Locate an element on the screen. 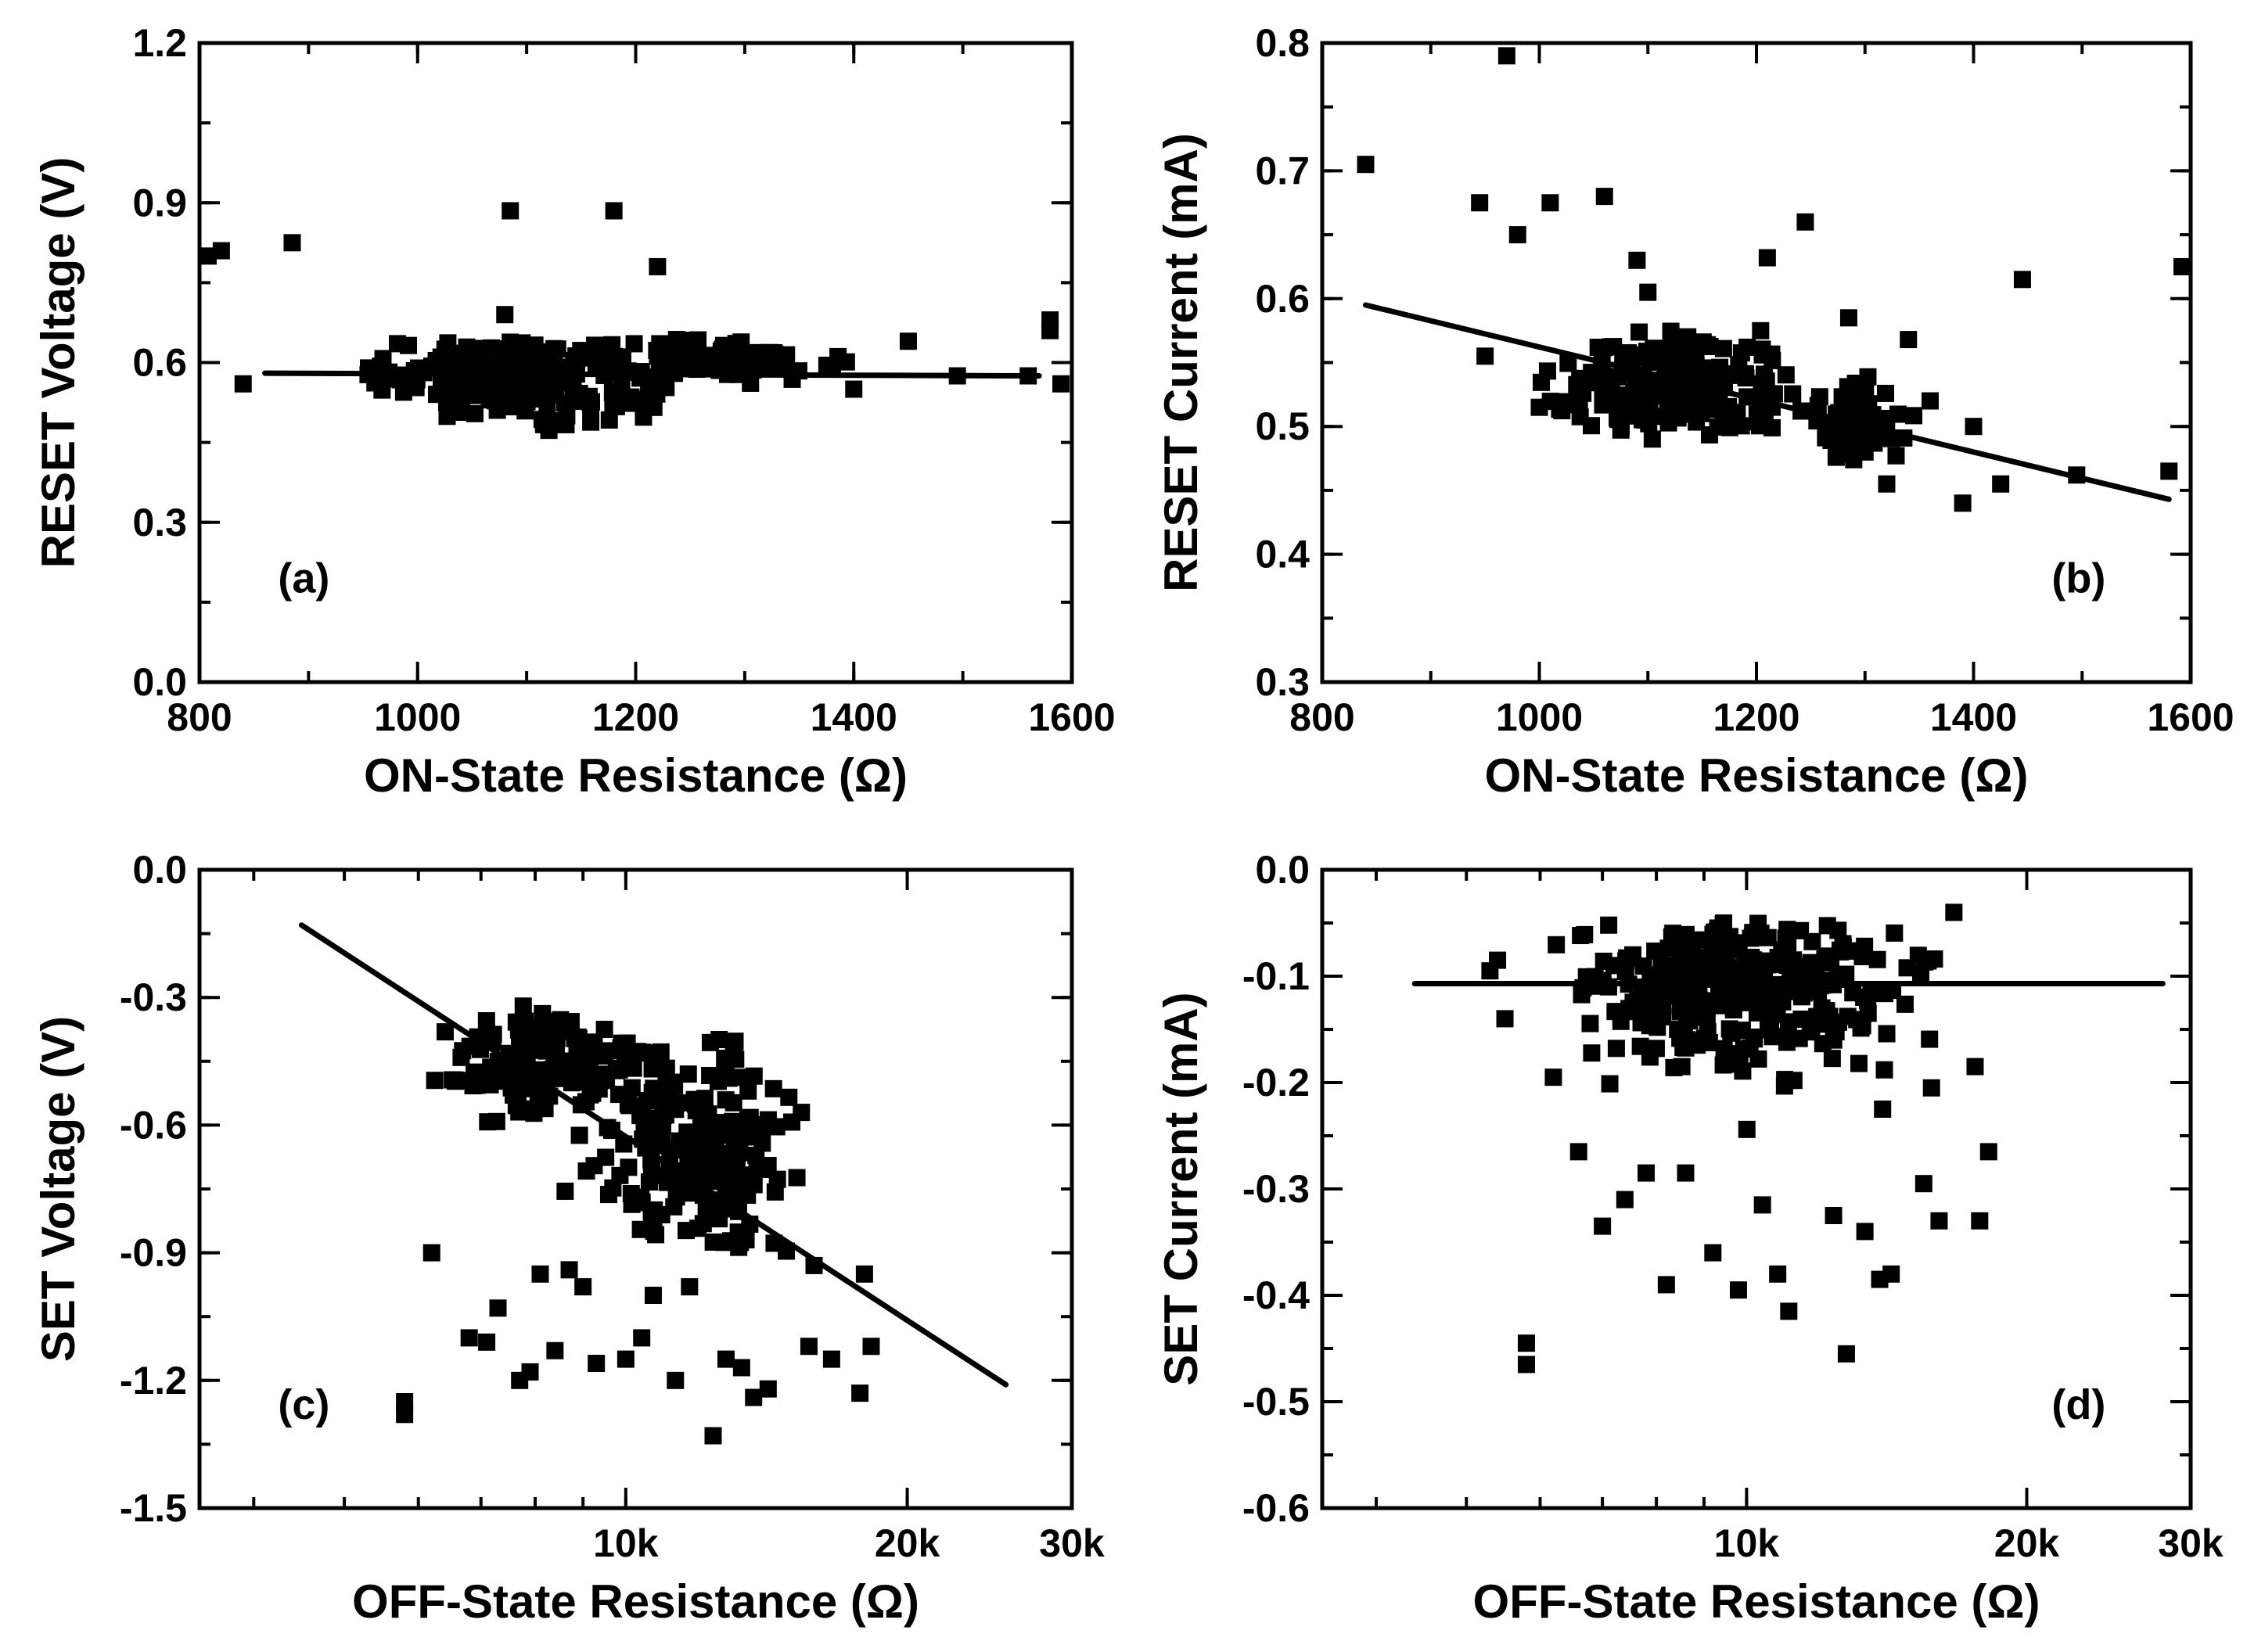  y-tick-label: 0.7 is located at coordinates (1282, 171).